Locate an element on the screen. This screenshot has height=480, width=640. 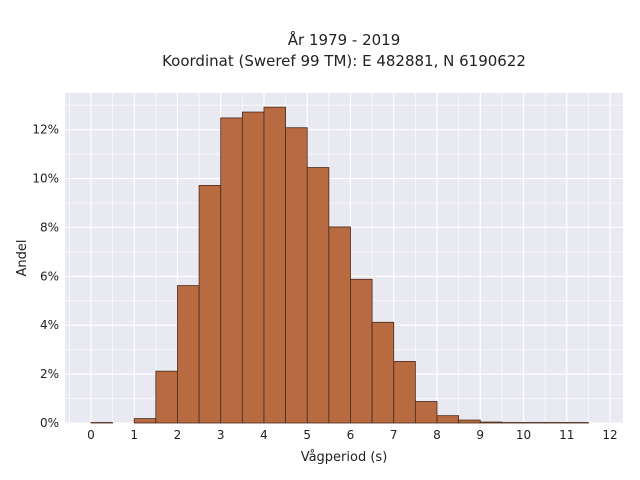
y-axis-label: Andel is located at coordinates (22, 258).